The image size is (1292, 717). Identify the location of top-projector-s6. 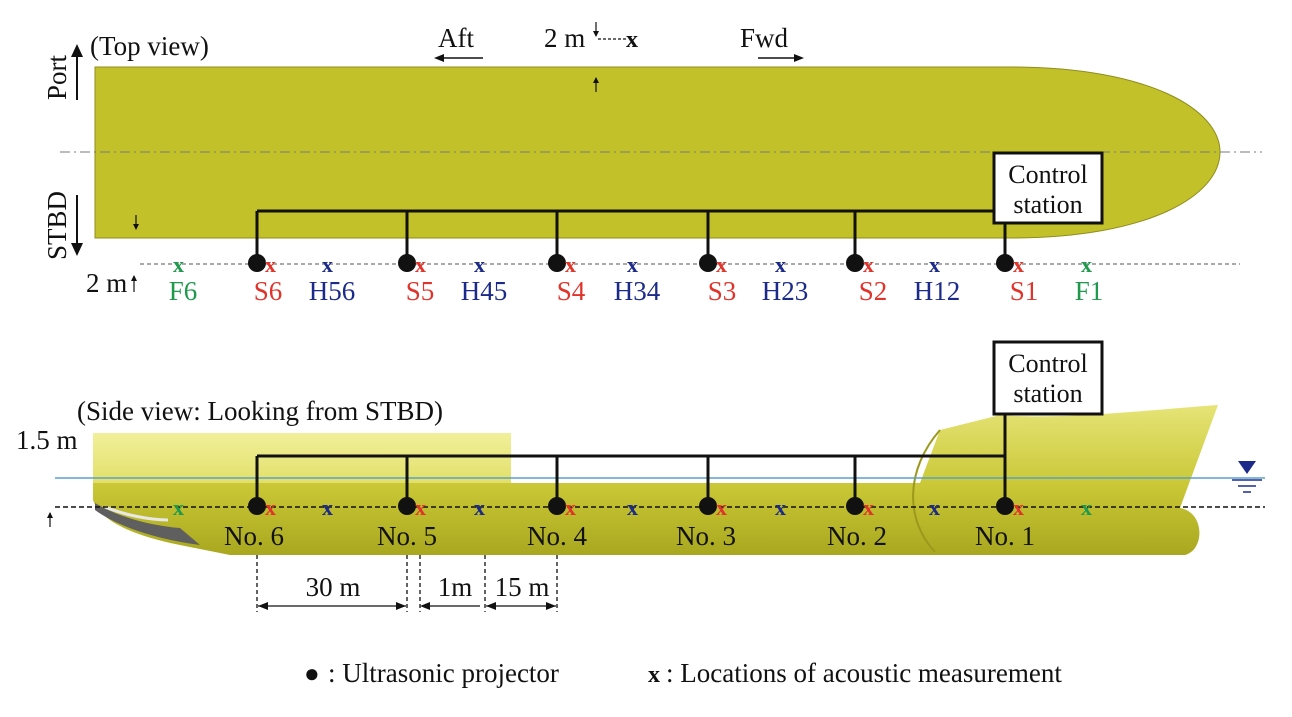
(257, 263).